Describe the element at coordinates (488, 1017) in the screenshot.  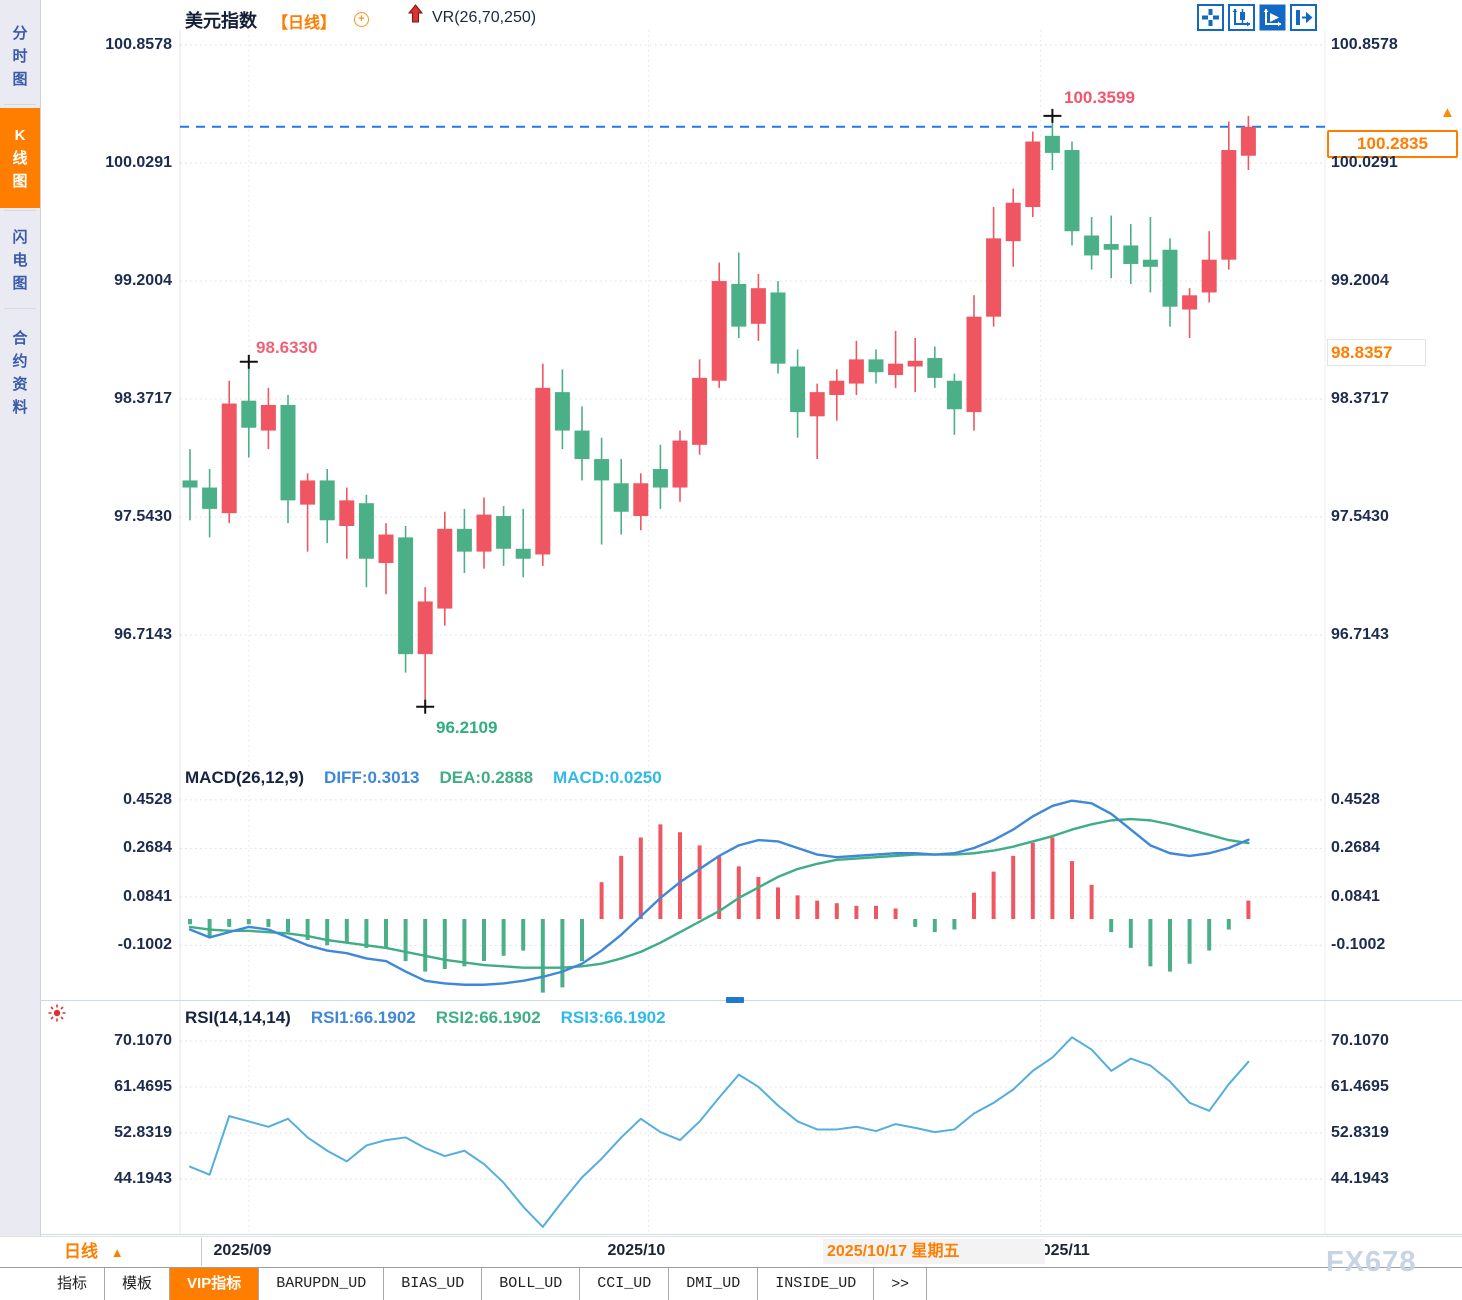
I see `rsi2-value: RSI2:66.1902` at that location.